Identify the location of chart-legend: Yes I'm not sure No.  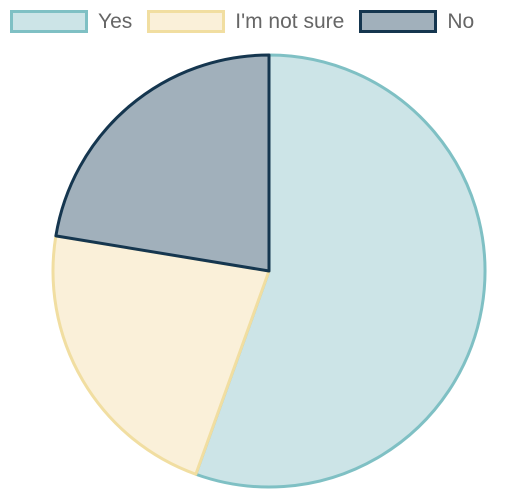
(242, 21).